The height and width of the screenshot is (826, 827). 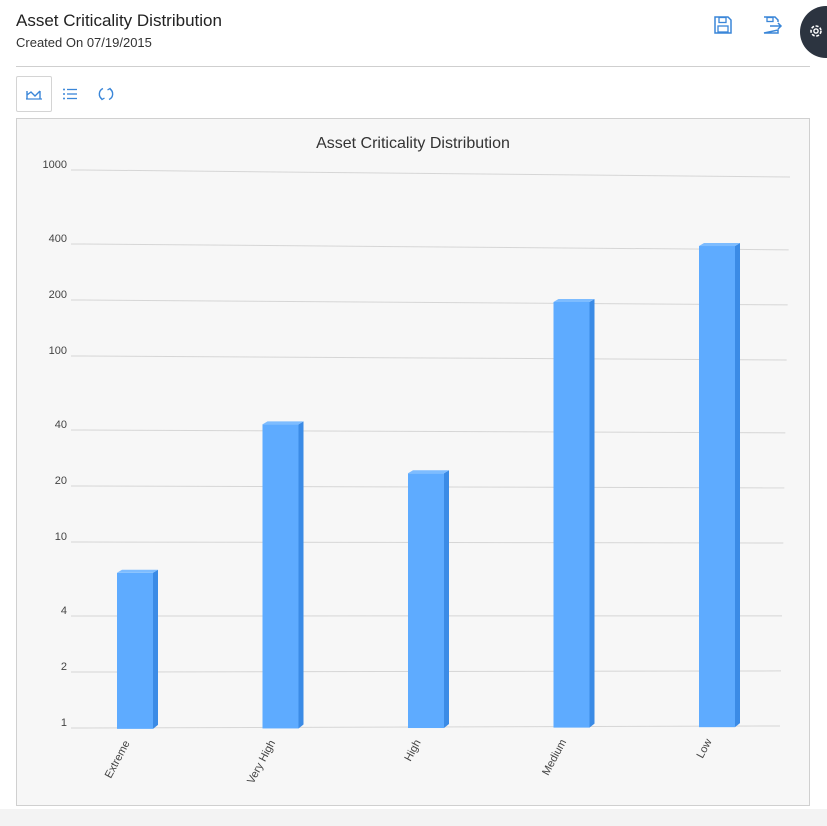 I want to click on y-tick-label-5: 40, so click(x=61, y=425).